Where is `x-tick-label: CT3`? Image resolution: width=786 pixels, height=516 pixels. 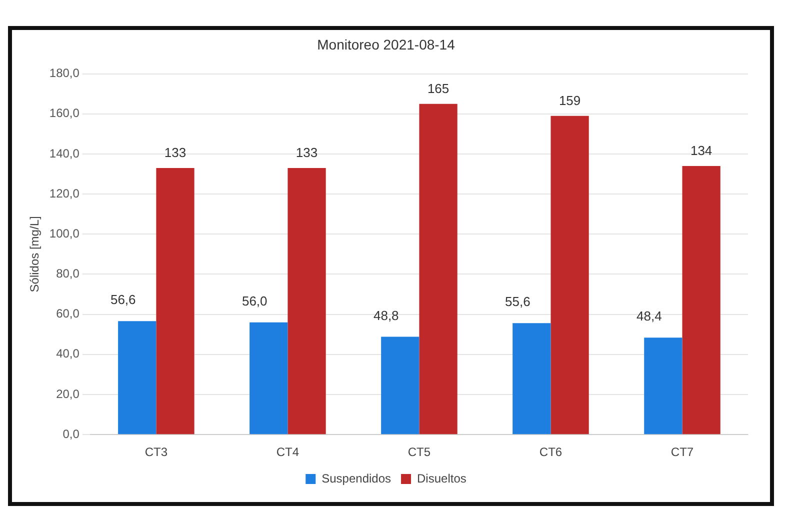 x-tick-label: CT3 is located at coordinates (156, 452).